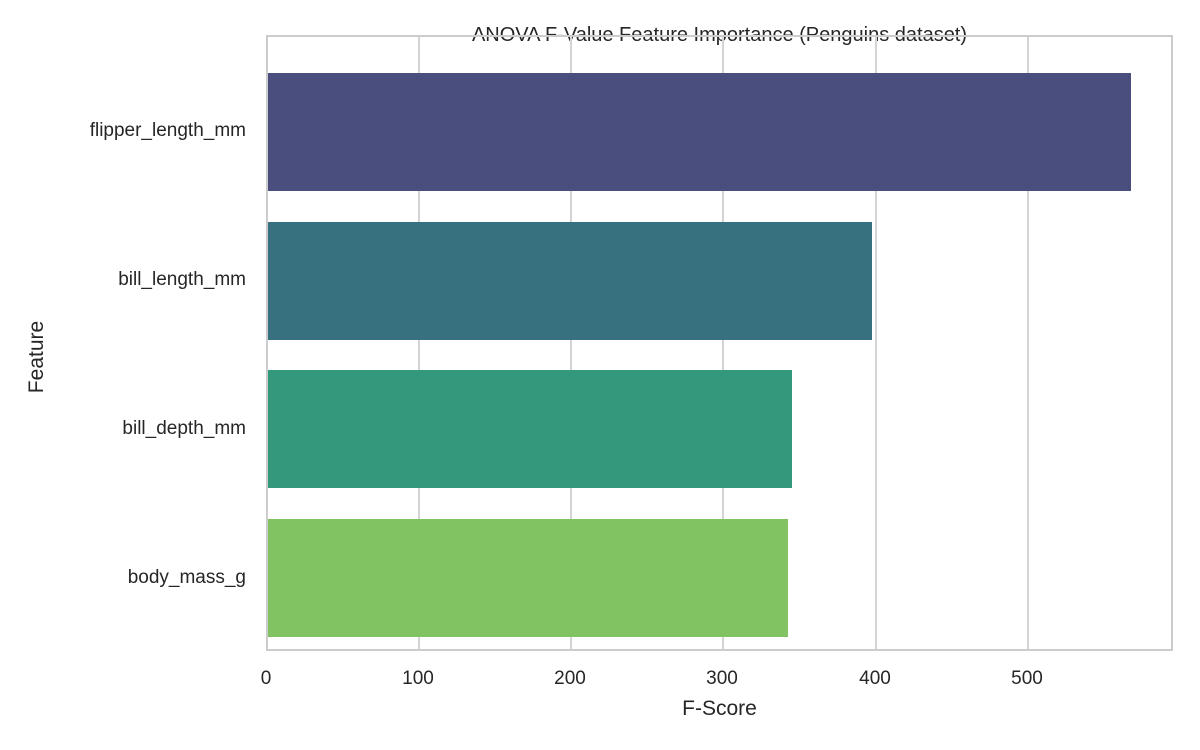 This screenshot has height=750, width=1200. I want to click on bar-bill-length-mm, so click(570, 281).